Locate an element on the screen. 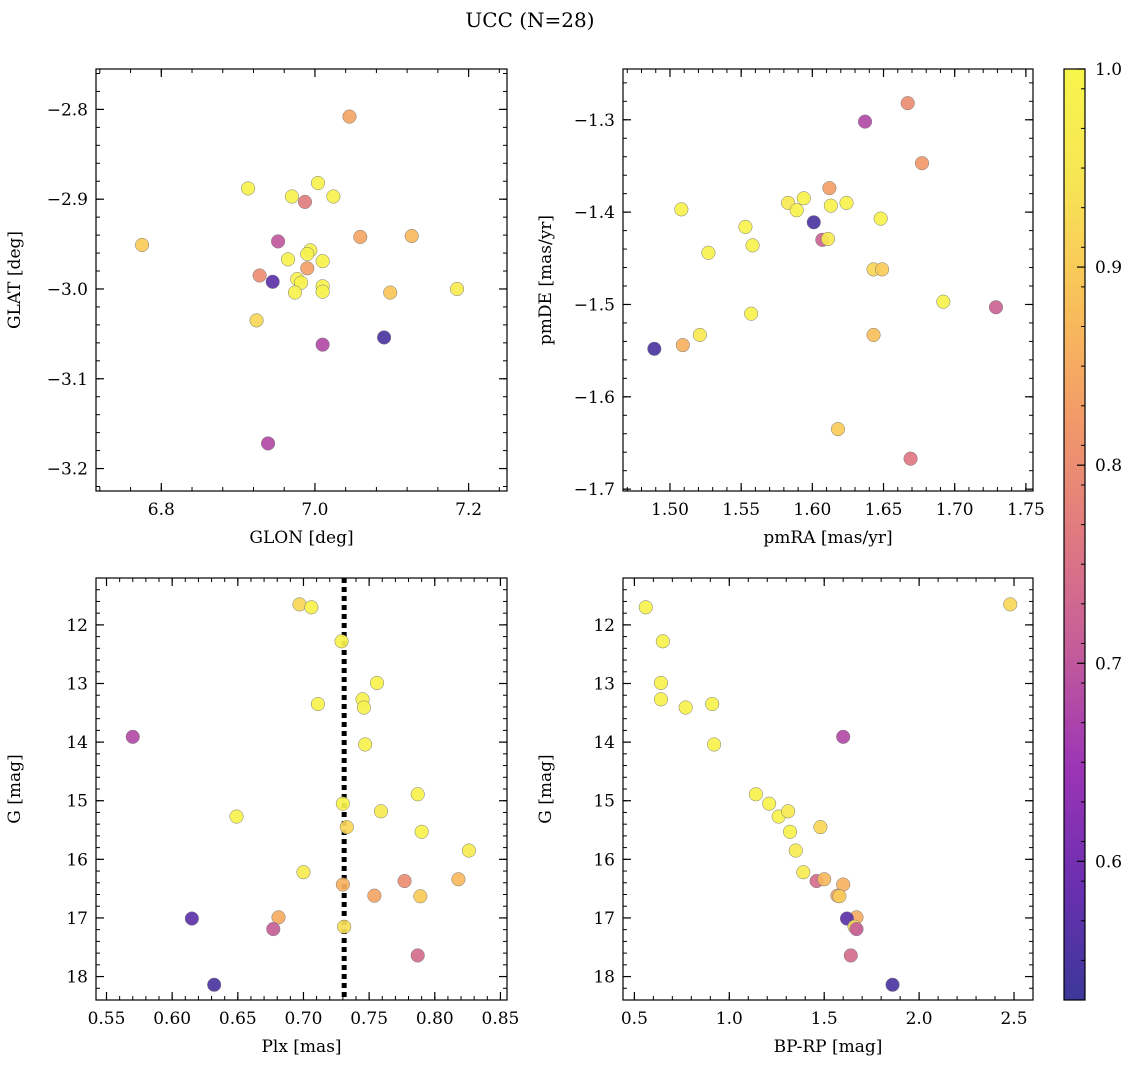 This screenshot has width=1136, height=1068. y-tick-label: 15 is located at coordinates (77, 802).